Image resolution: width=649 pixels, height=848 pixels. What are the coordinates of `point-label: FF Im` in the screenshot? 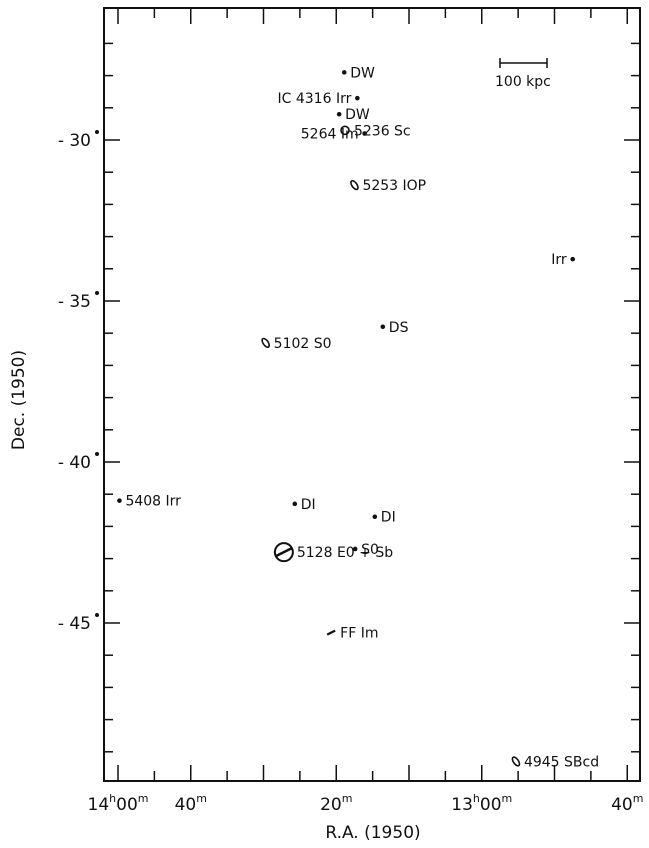 It's located at (359, 634).